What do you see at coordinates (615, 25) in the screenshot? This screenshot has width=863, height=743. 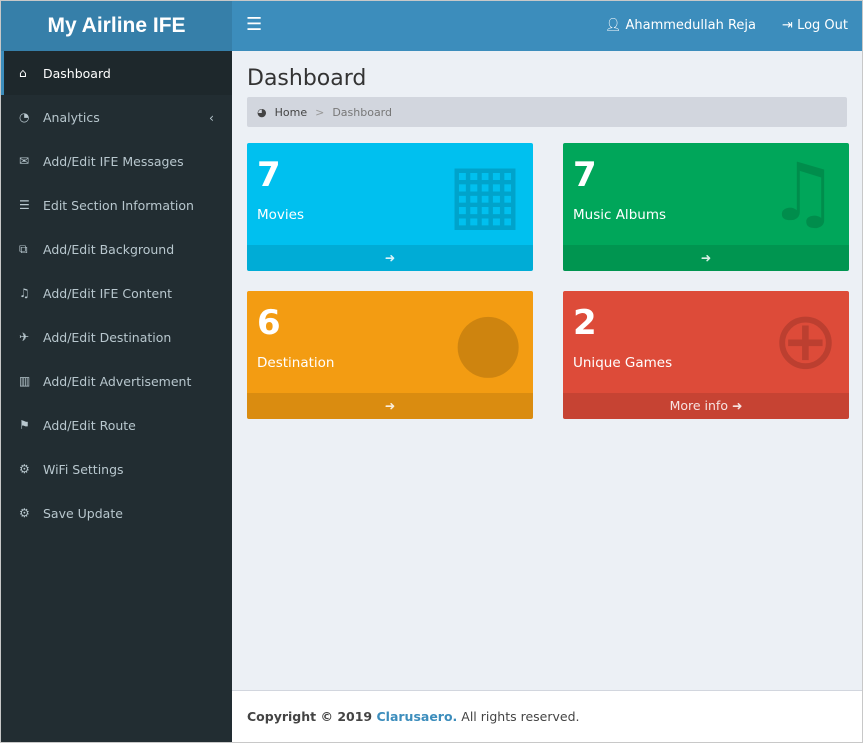 I see `user-icon: 👤︎` at bounding box center [615, 25].